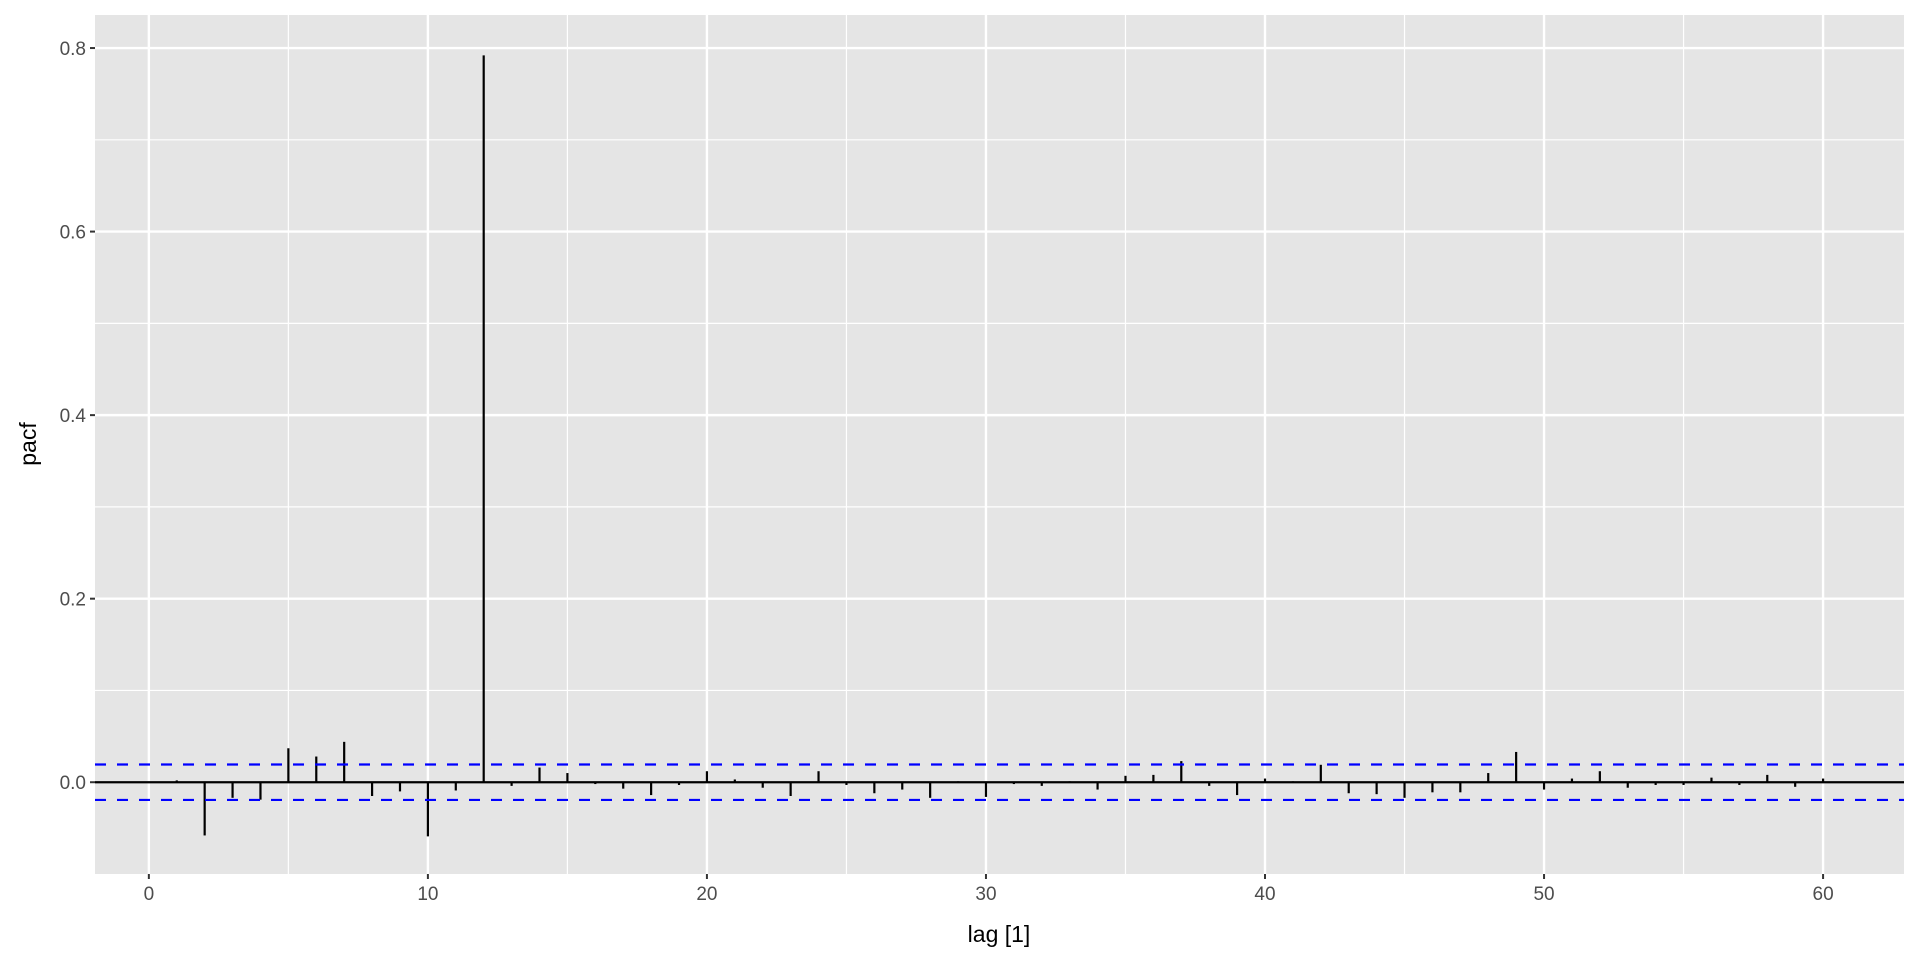 Image resolution: width=1920 pixels, height=960 pixels. I want to click on x-tick-label: 10, so click(427, 894).